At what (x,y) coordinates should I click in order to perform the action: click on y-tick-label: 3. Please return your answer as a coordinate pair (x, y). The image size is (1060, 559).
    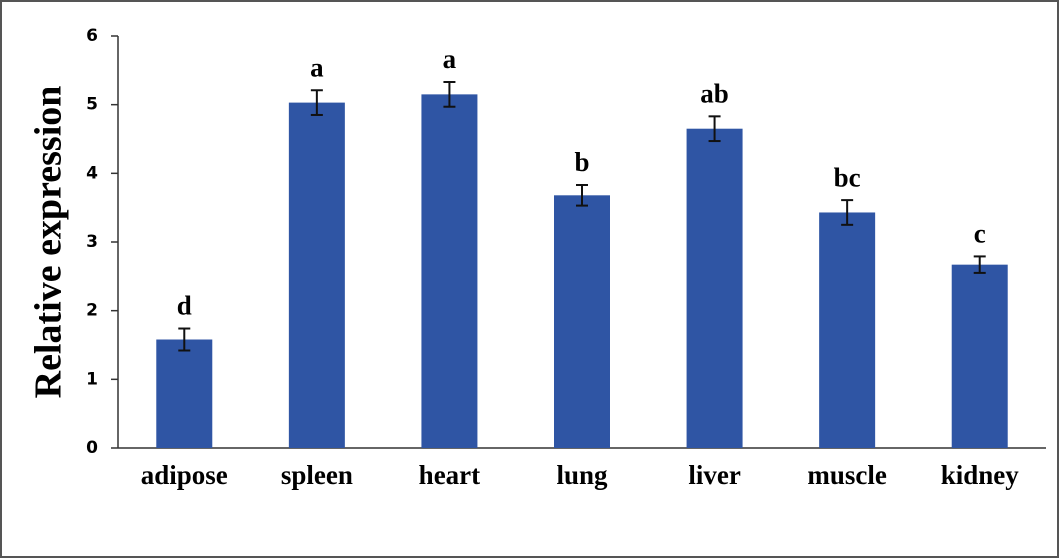
    Looking at the image, I should click on (92, 242).